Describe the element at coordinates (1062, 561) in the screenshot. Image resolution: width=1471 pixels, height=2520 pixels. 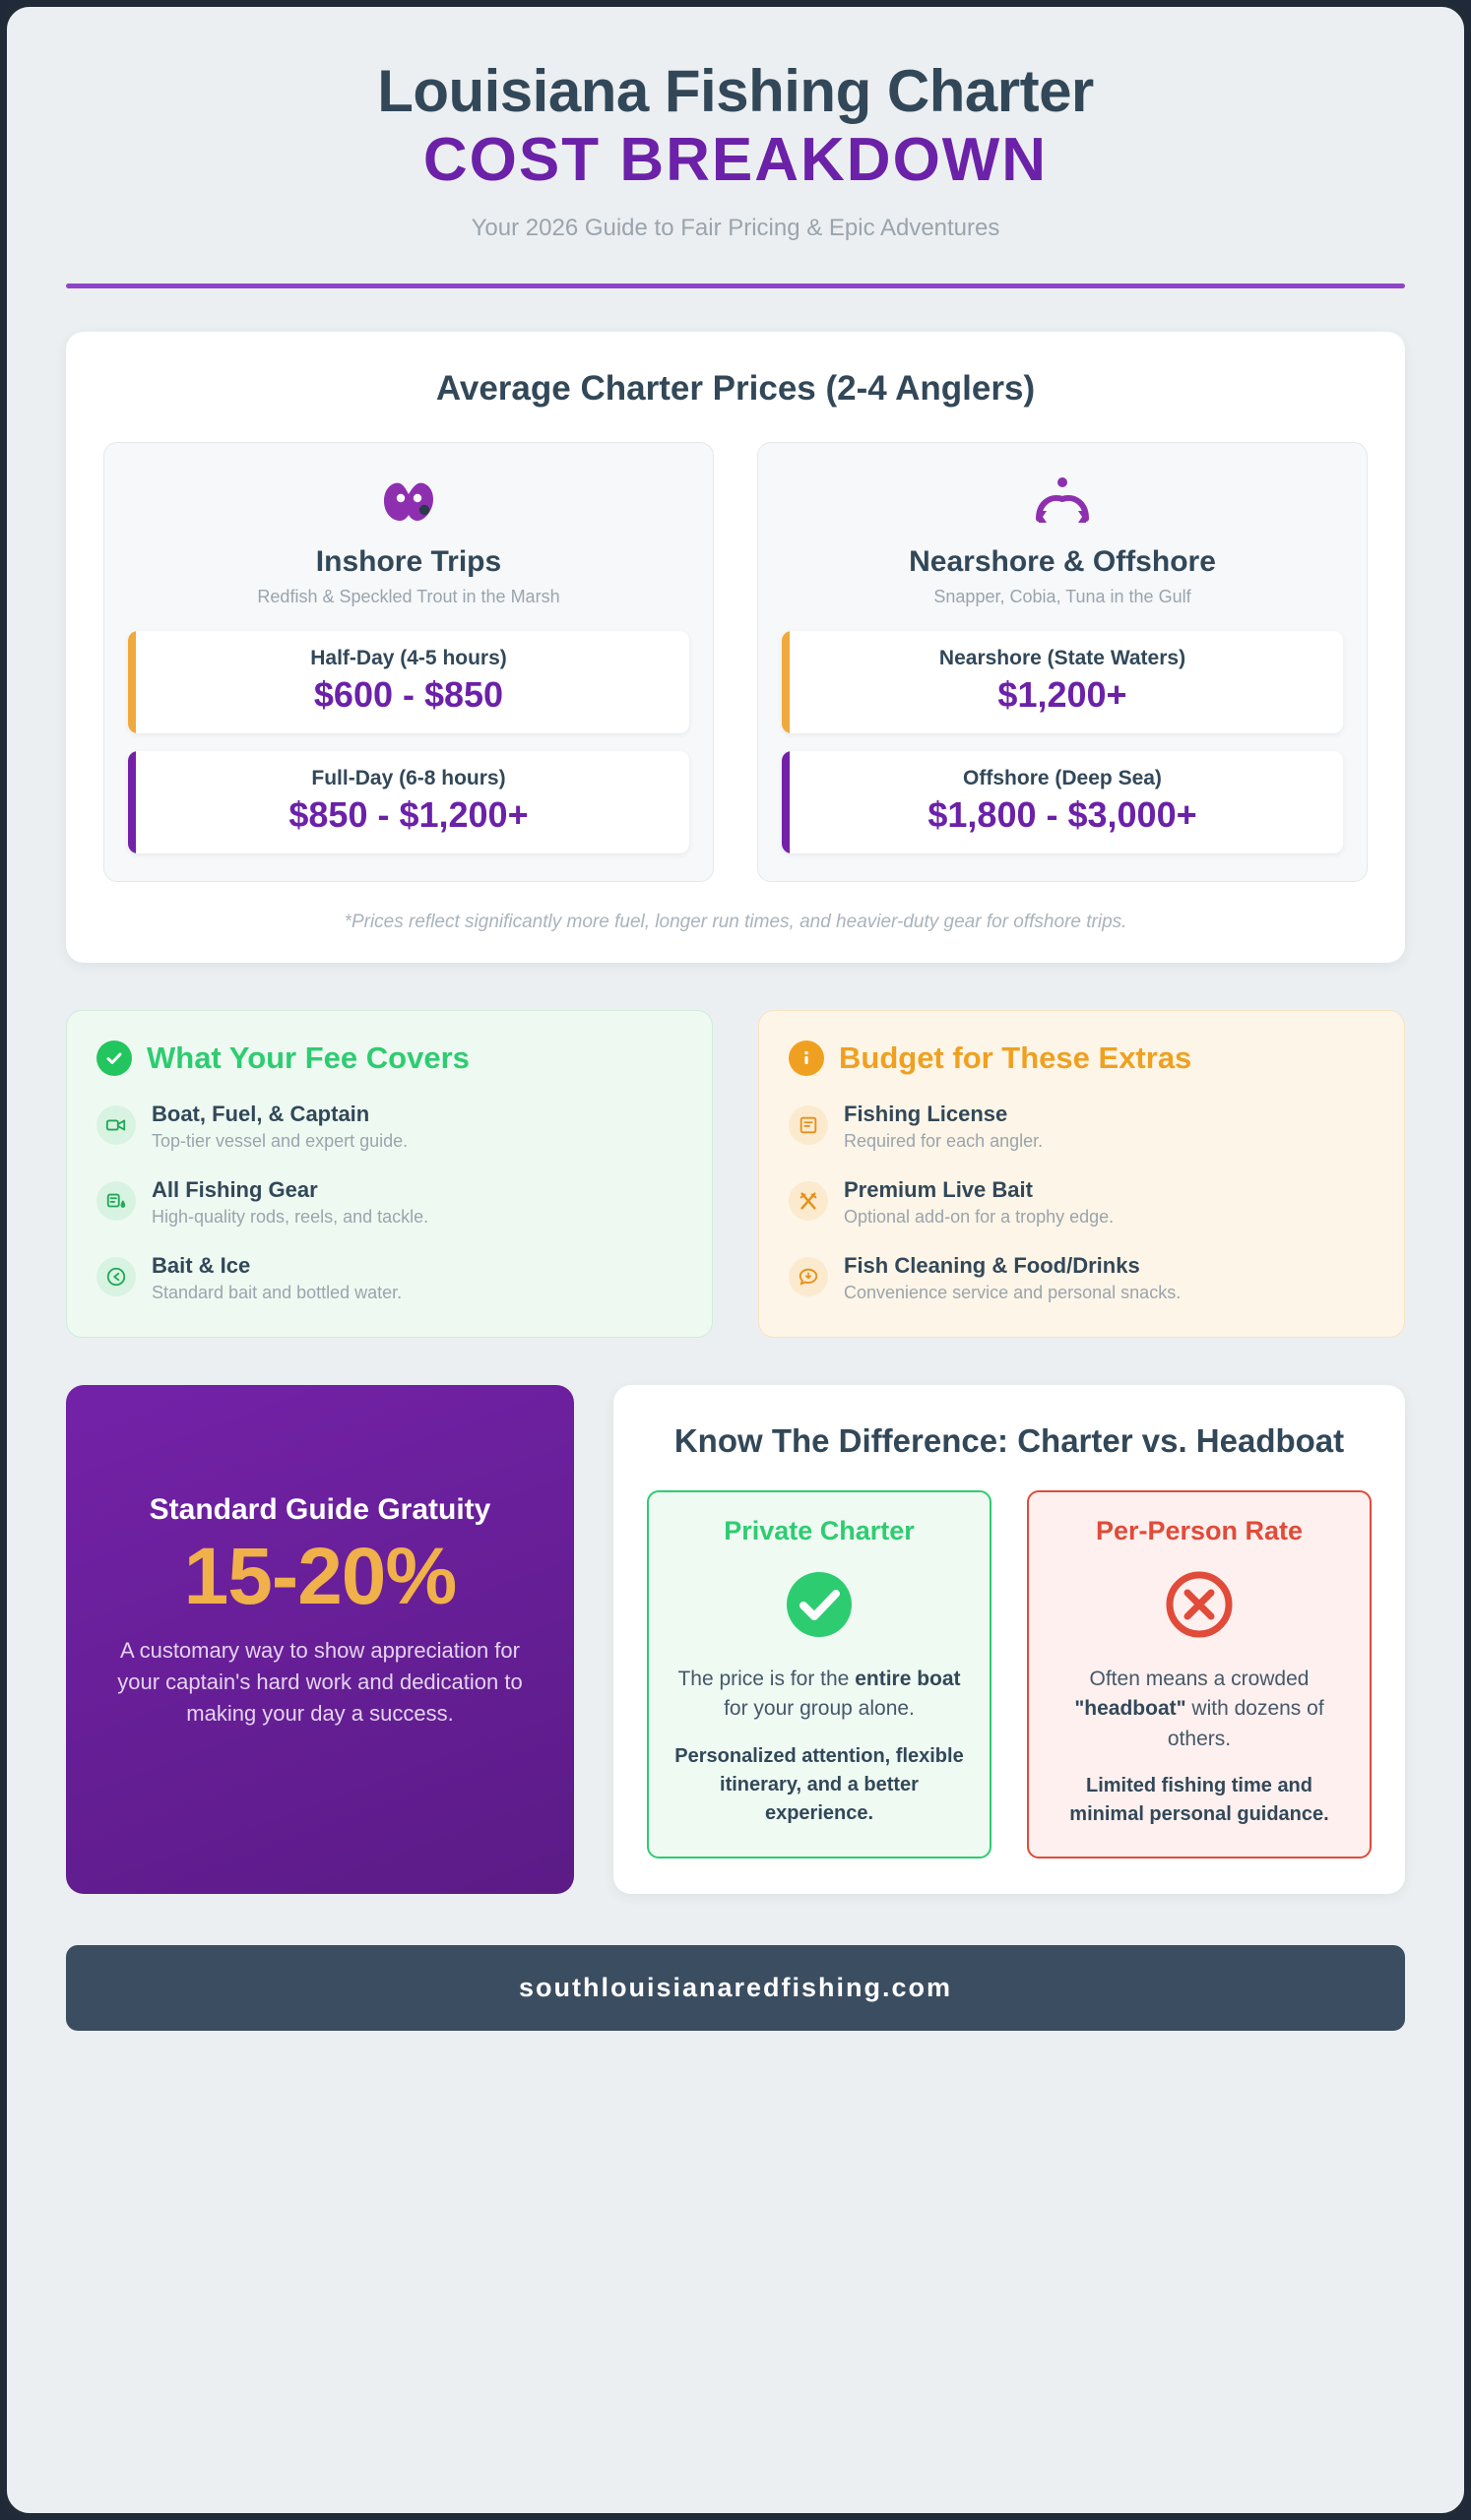
I see `trip-title: Nearshore & Offshore` at that location.